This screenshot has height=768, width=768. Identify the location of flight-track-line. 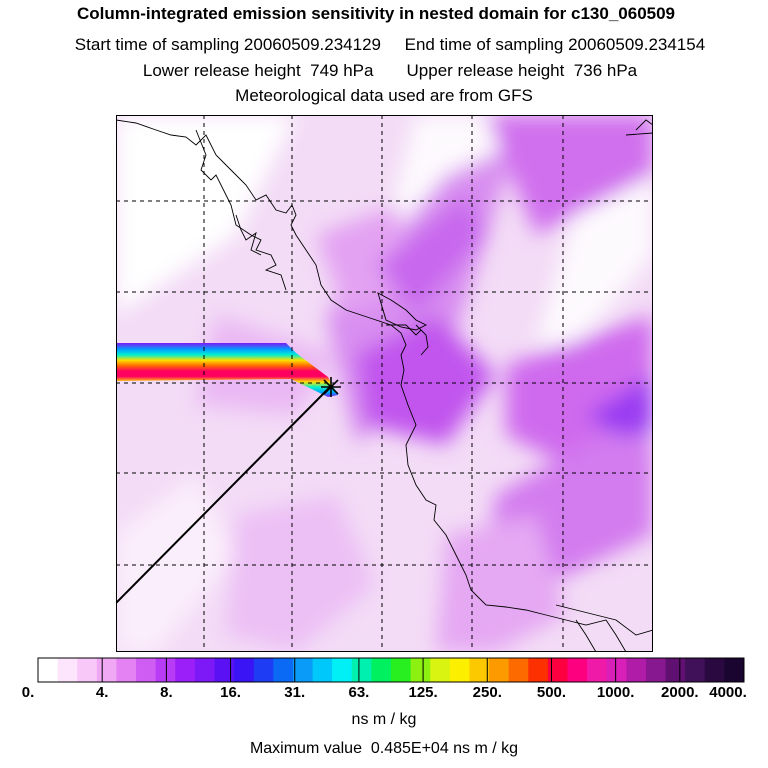
(224, 494).